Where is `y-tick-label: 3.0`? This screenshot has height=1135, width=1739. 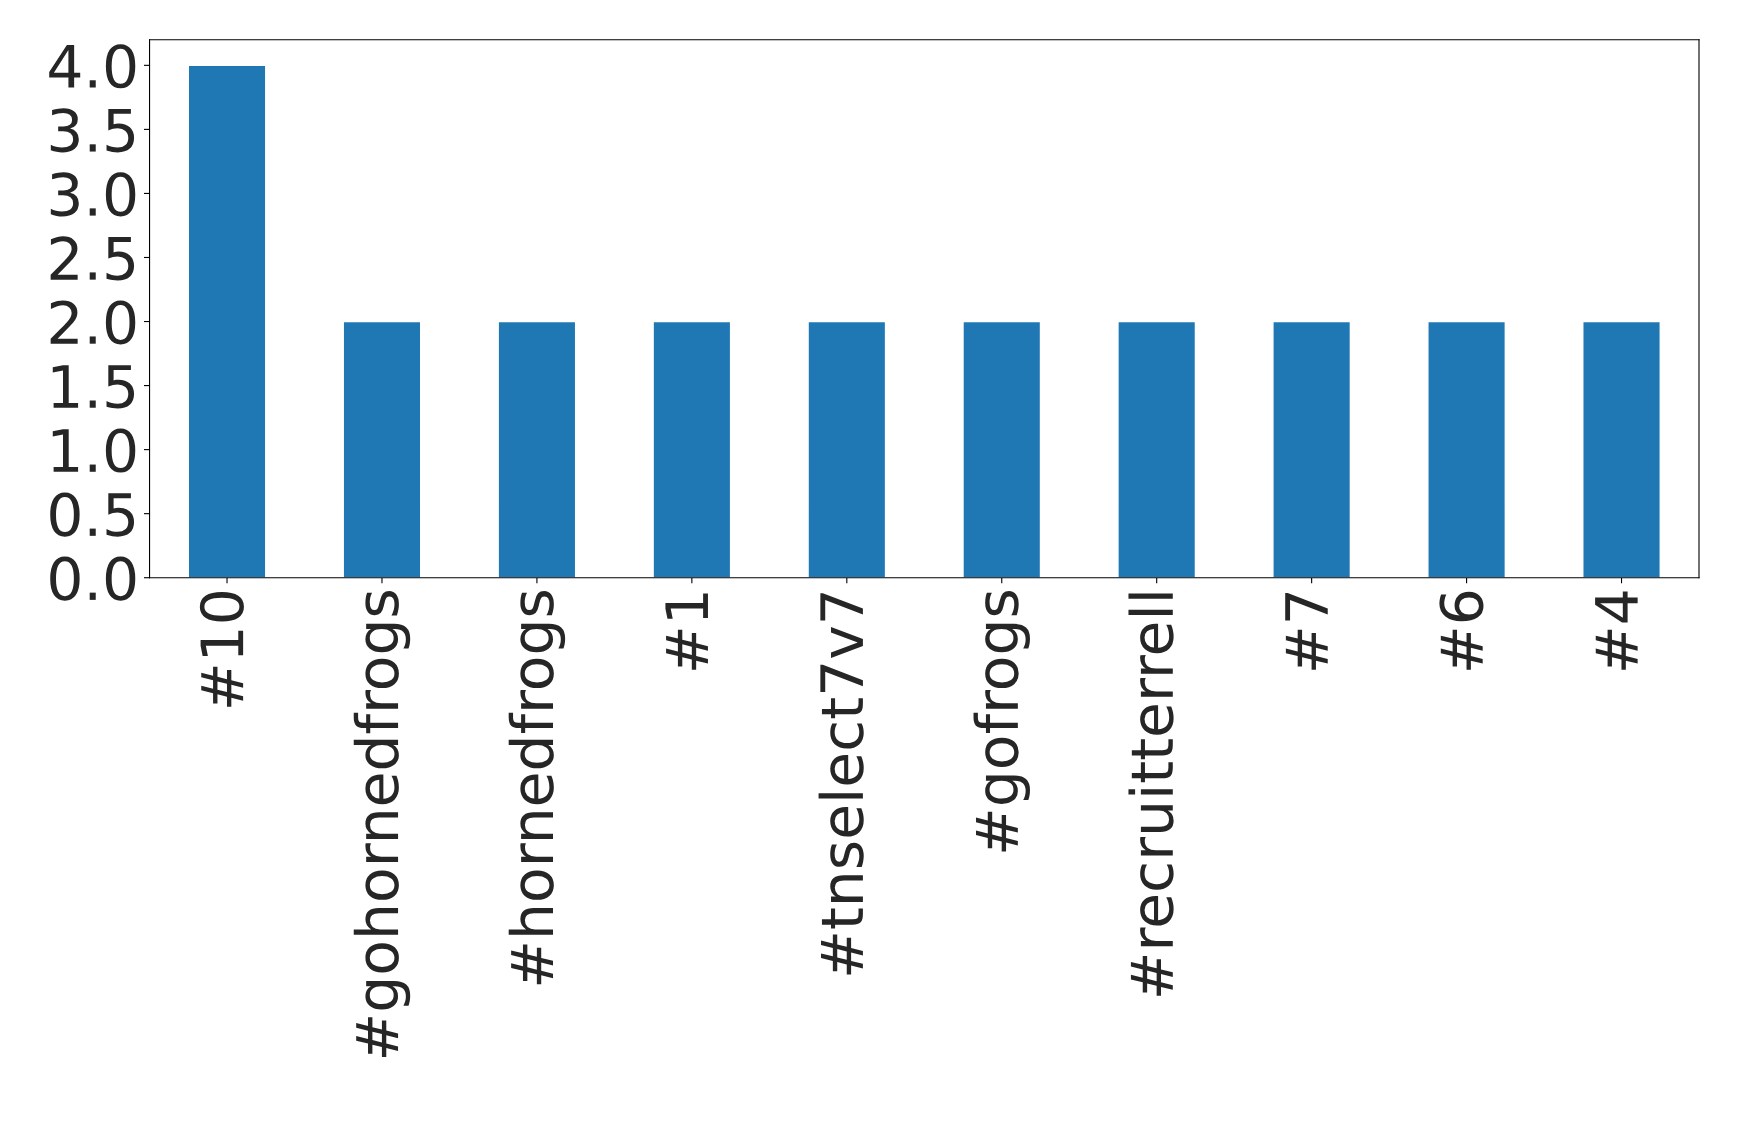
y-tick-label: 3.0 is located at coordinates (93, 194).